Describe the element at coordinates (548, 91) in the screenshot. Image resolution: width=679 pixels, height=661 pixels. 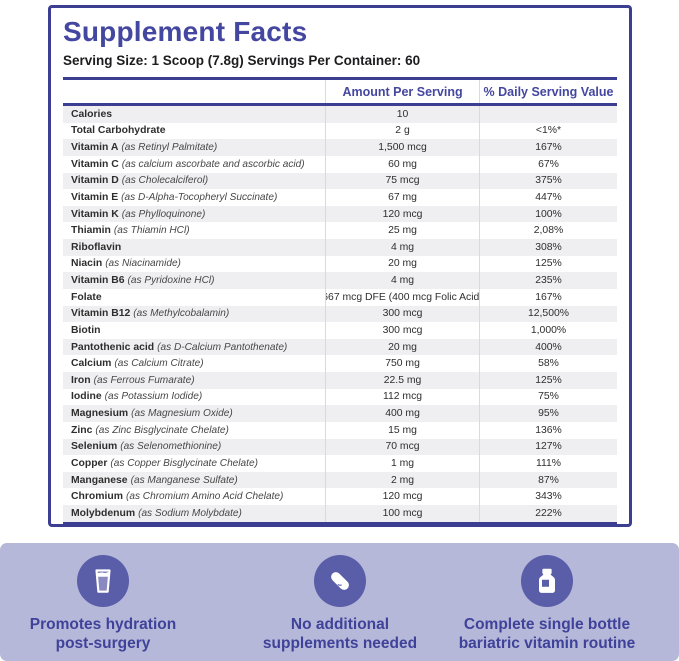
I see `header-cell-daily-value: % Daily Serving Value` at that location.